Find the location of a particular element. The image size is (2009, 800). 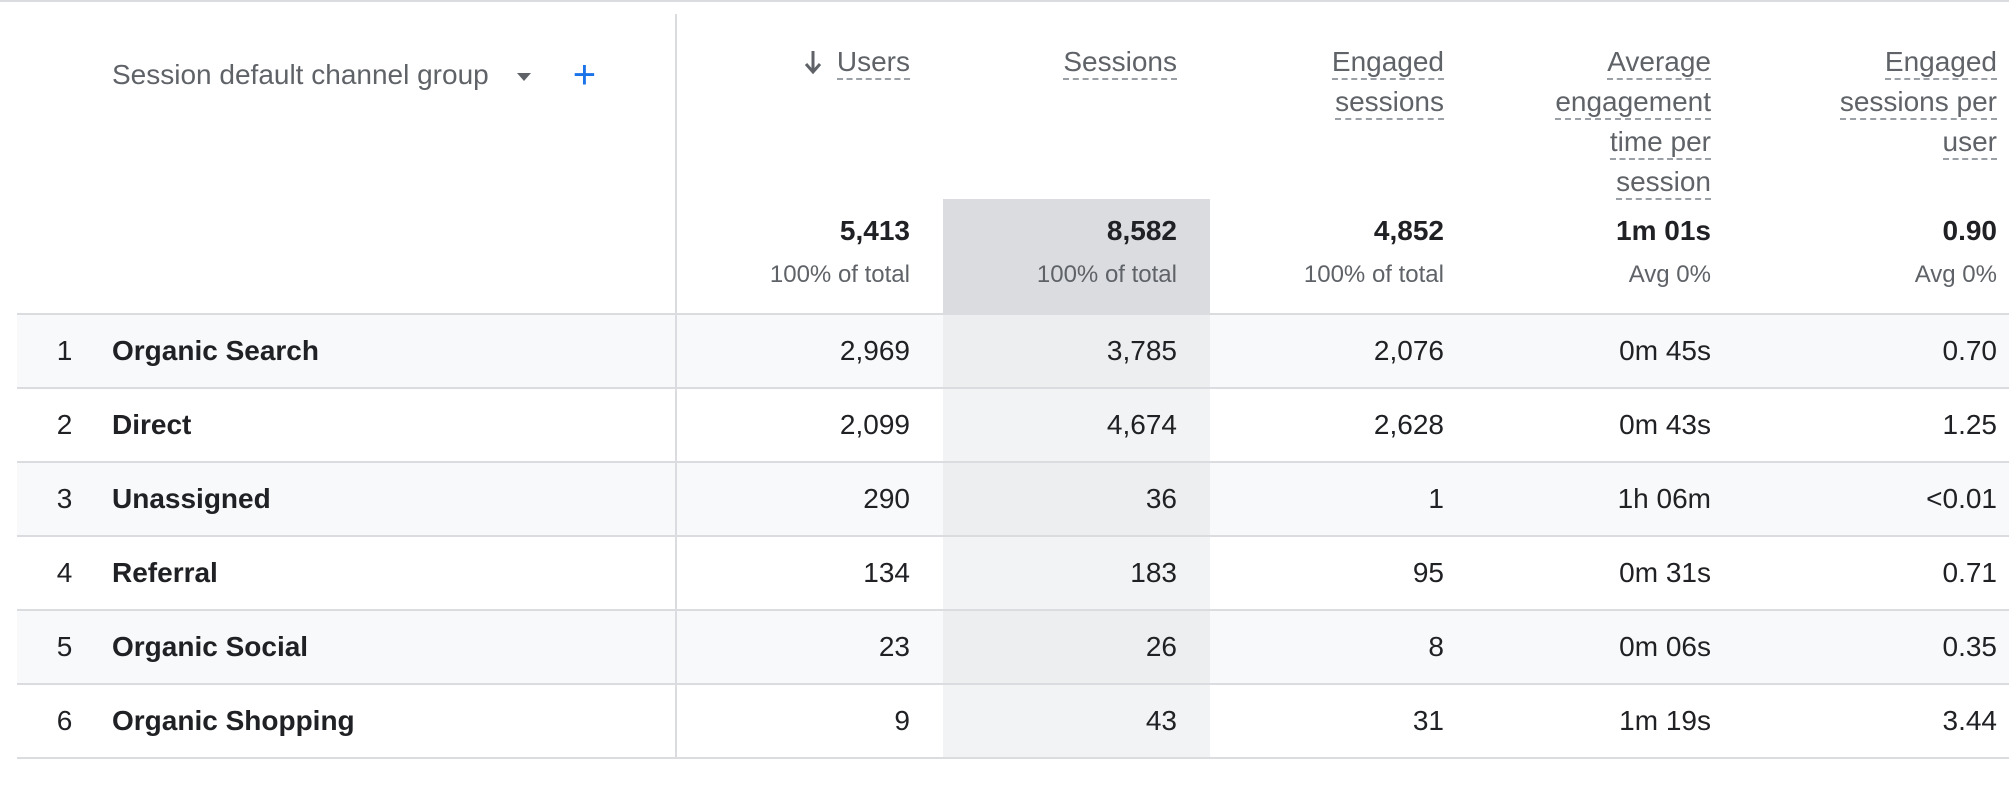

row-index: 5 is located at coordinates (64, 646).